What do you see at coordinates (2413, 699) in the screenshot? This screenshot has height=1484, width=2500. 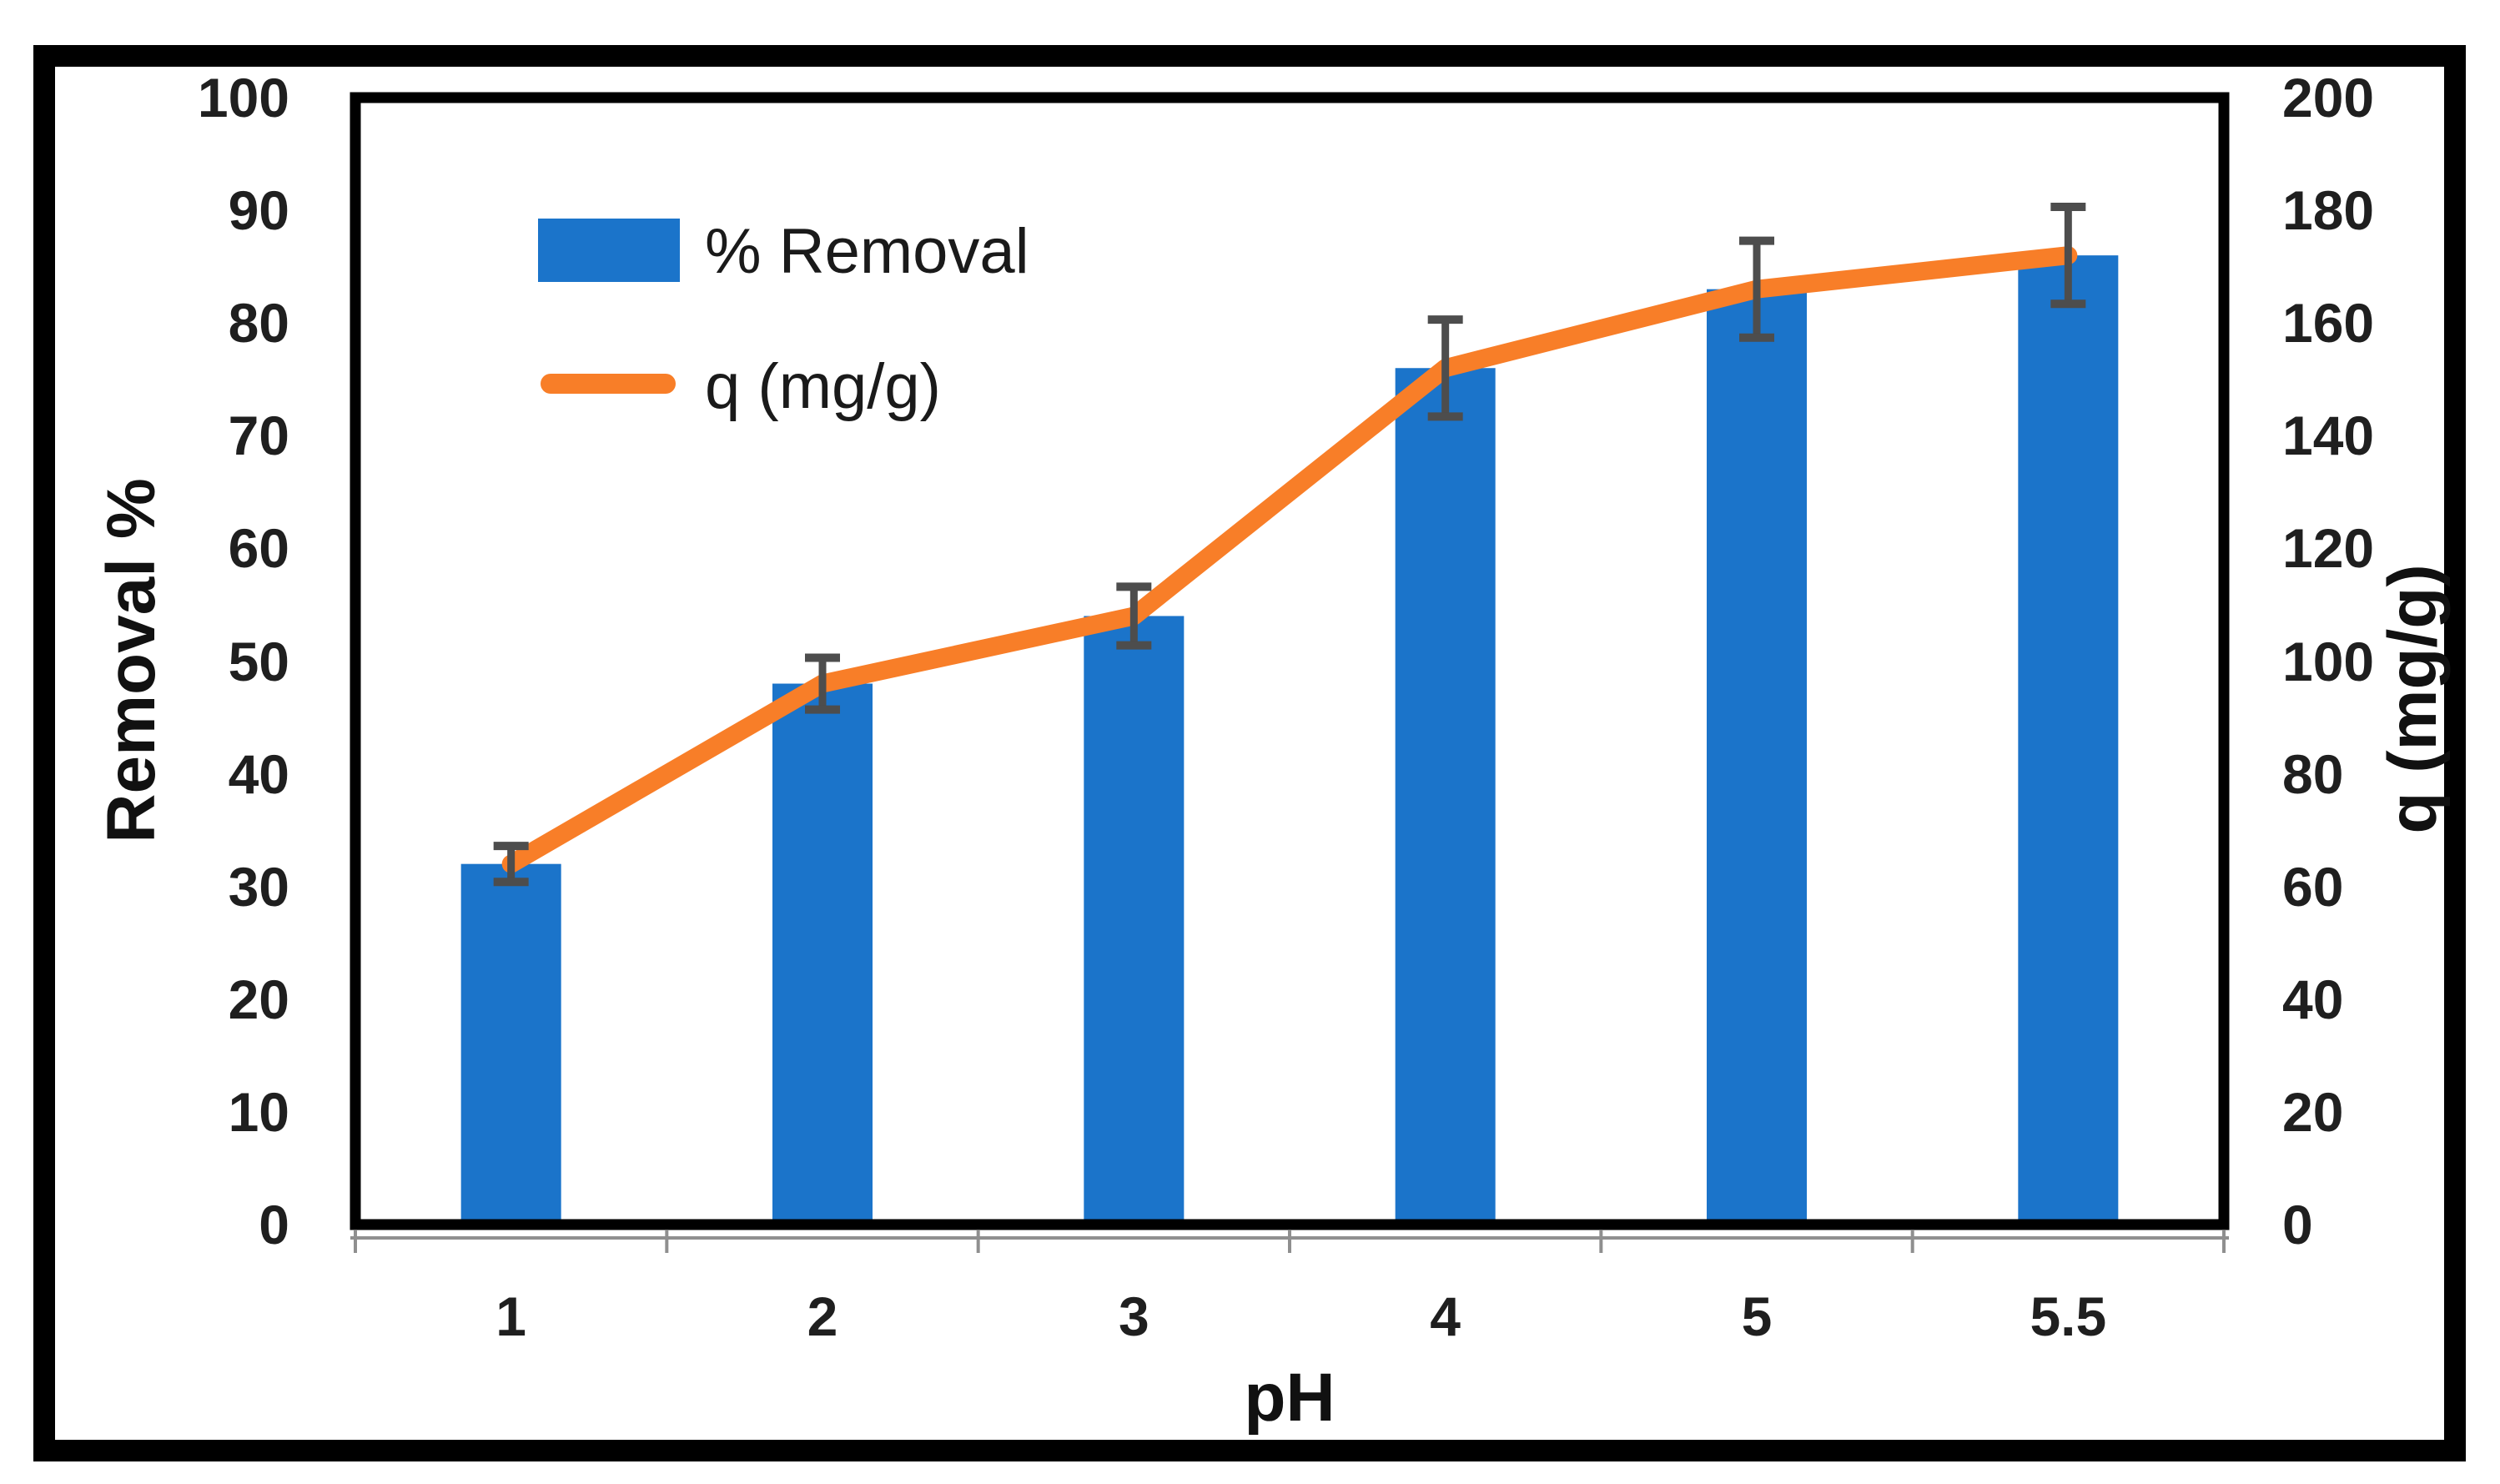 I see `right-axis-title: q (mg/g)` at bounding box center [2413, 699].